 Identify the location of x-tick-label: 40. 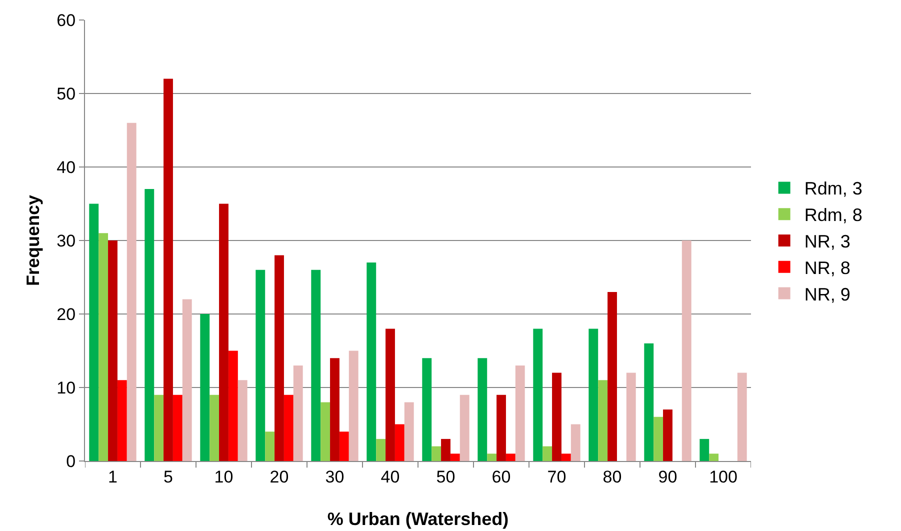
(390, 476).